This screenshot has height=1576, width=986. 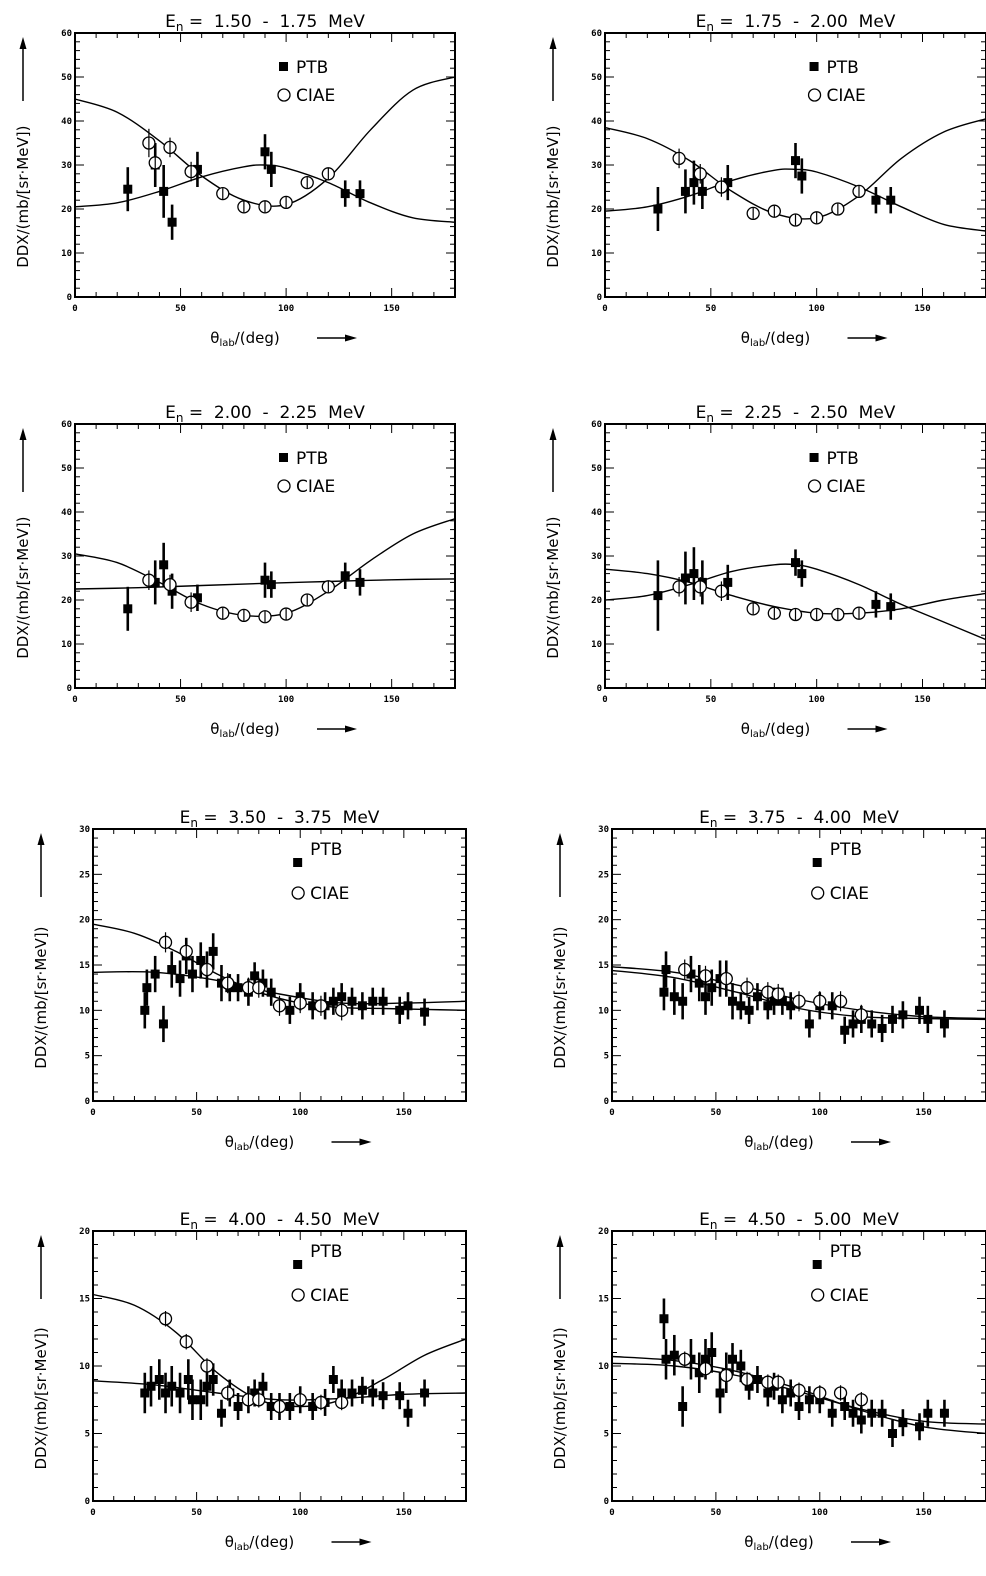 I want to click on x-tick-label: 50, so click(x=715, y=1113).